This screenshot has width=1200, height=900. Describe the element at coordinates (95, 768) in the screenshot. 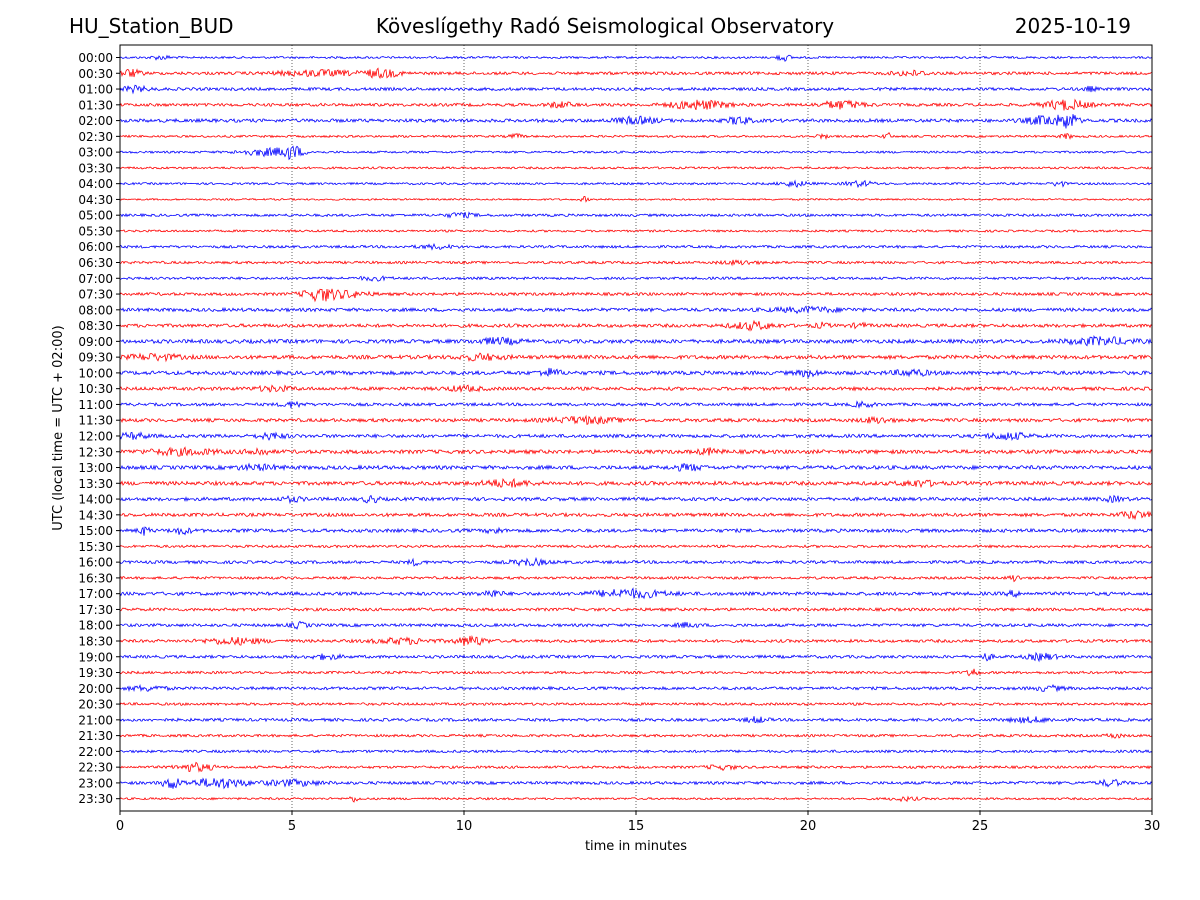

I see `y-tick-label: 22:30` at that location.